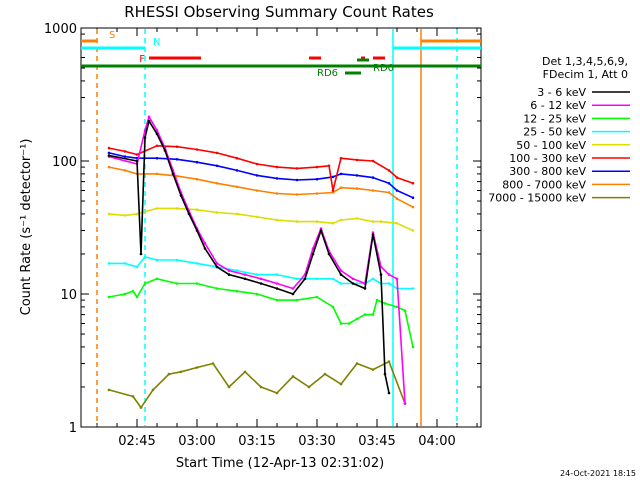 The width and height of the screenshot is (640, 480). What do you see at coordinates (136, 441) in the screenshot?
I see `x-tick-label: 02:45` at bounding box center [136, 441].